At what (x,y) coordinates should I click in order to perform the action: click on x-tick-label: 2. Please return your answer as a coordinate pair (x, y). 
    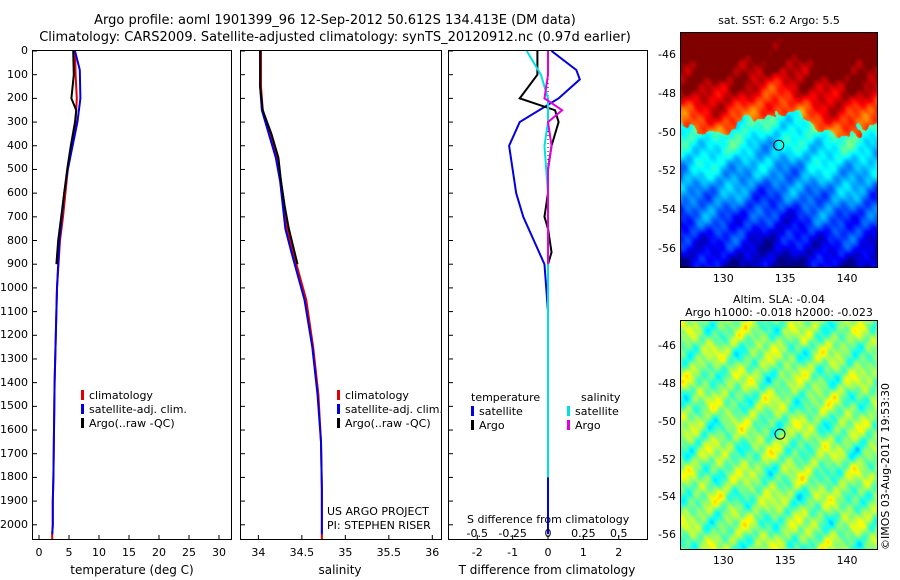
    Looking at the image, I should click on (619, 552).